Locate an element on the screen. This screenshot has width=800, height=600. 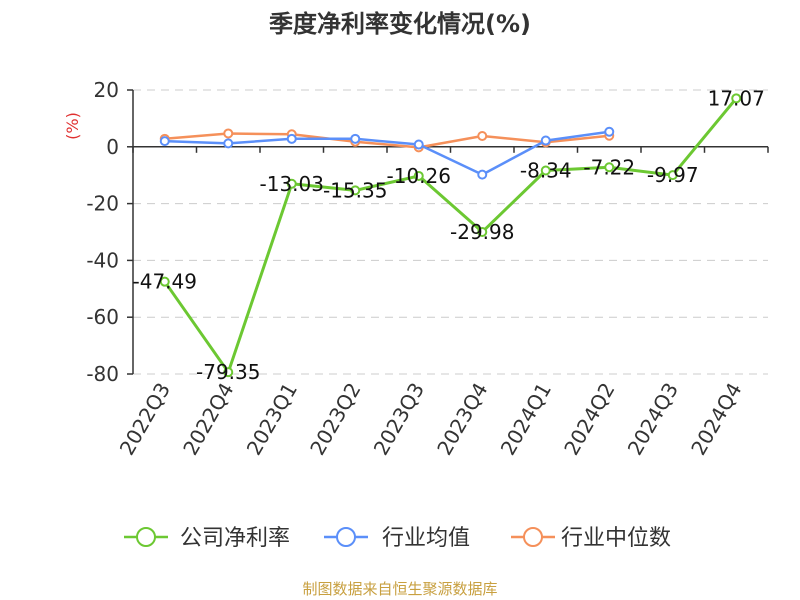
legend-item: 公司净利率 is located at coordinates (207, 538).